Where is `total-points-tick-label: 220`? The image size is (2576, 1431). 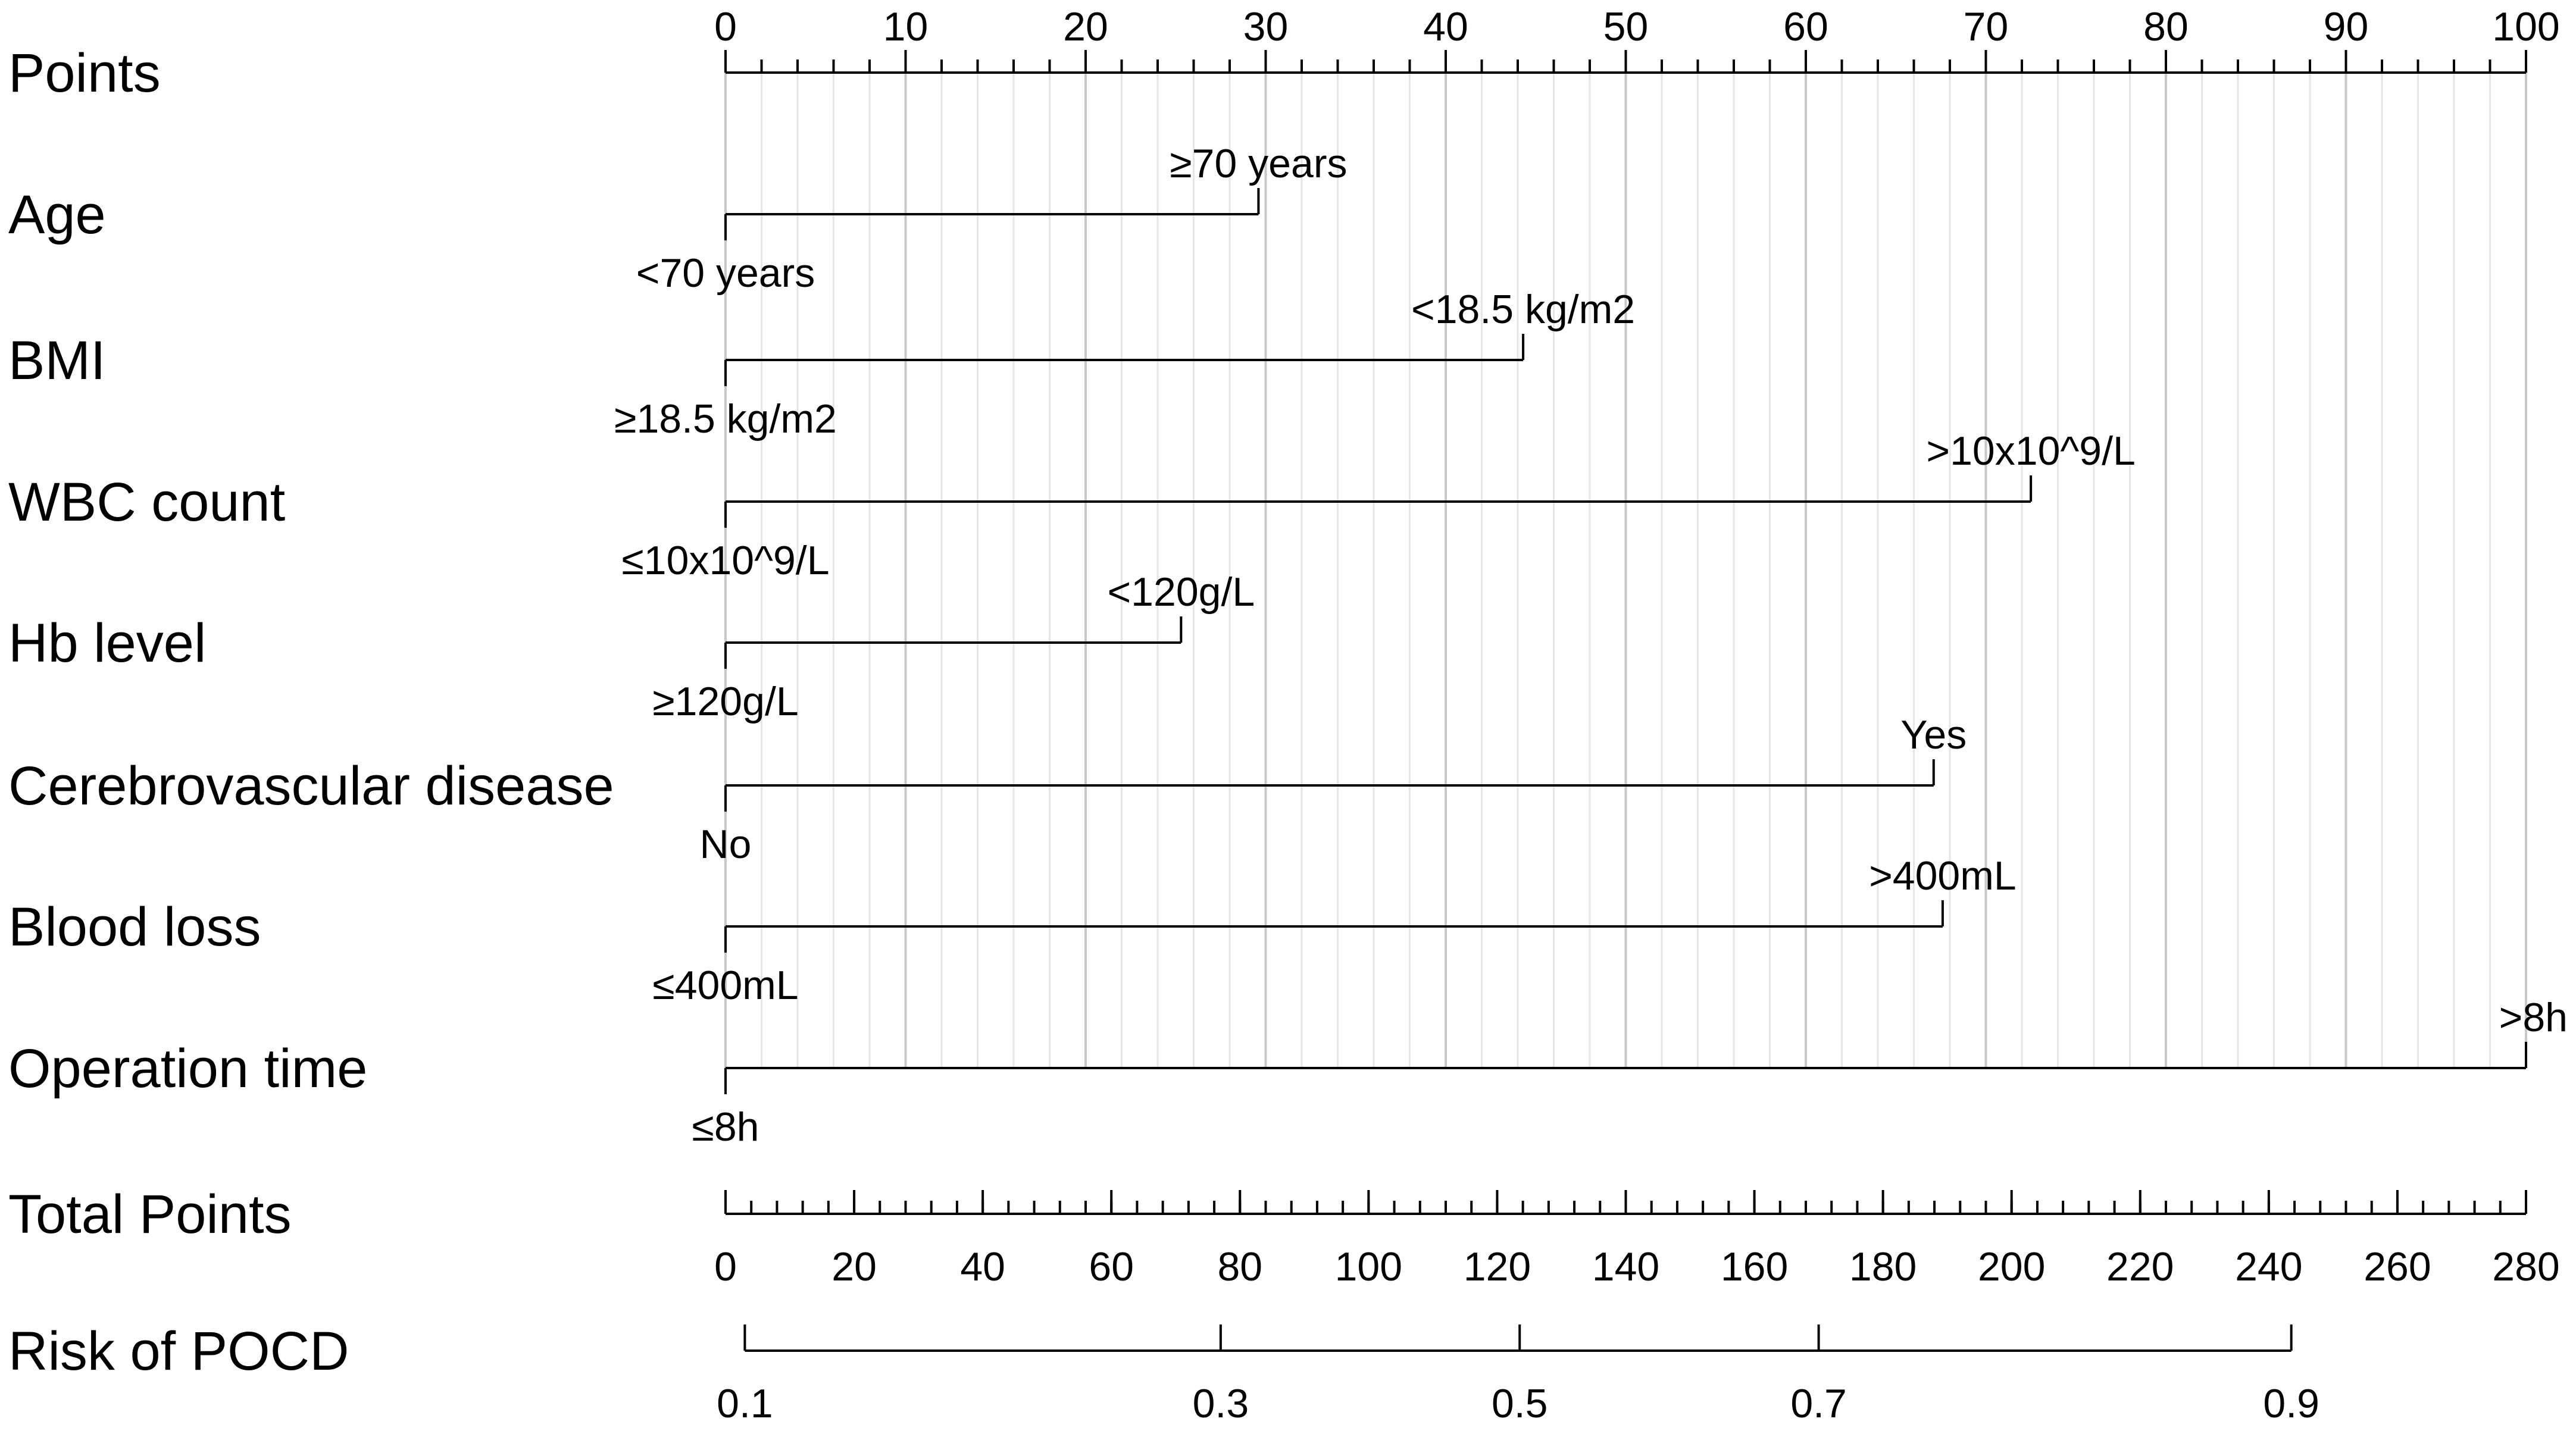
total-points-tick-label: 220 is located at coordinates (2140, 1266).